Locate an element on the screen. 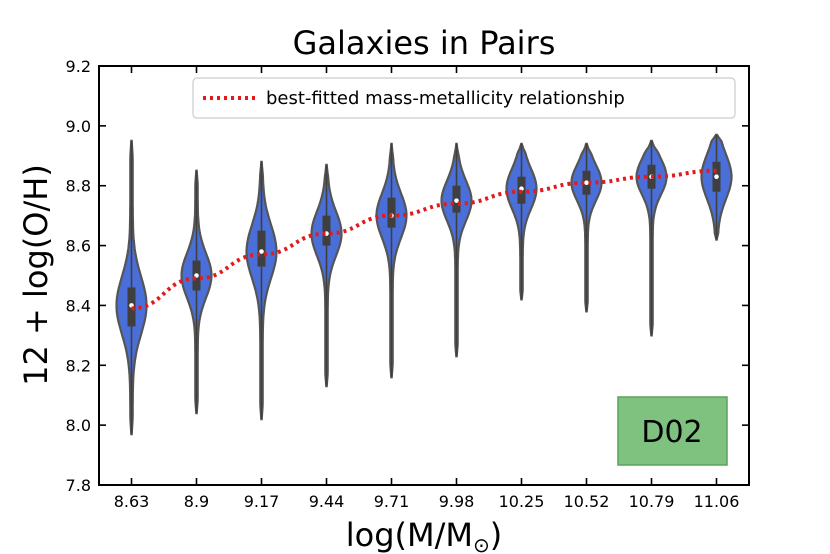 The image size is (830, 554). x-tick-label-5: 9.98 is located at coordinates (457, 501).